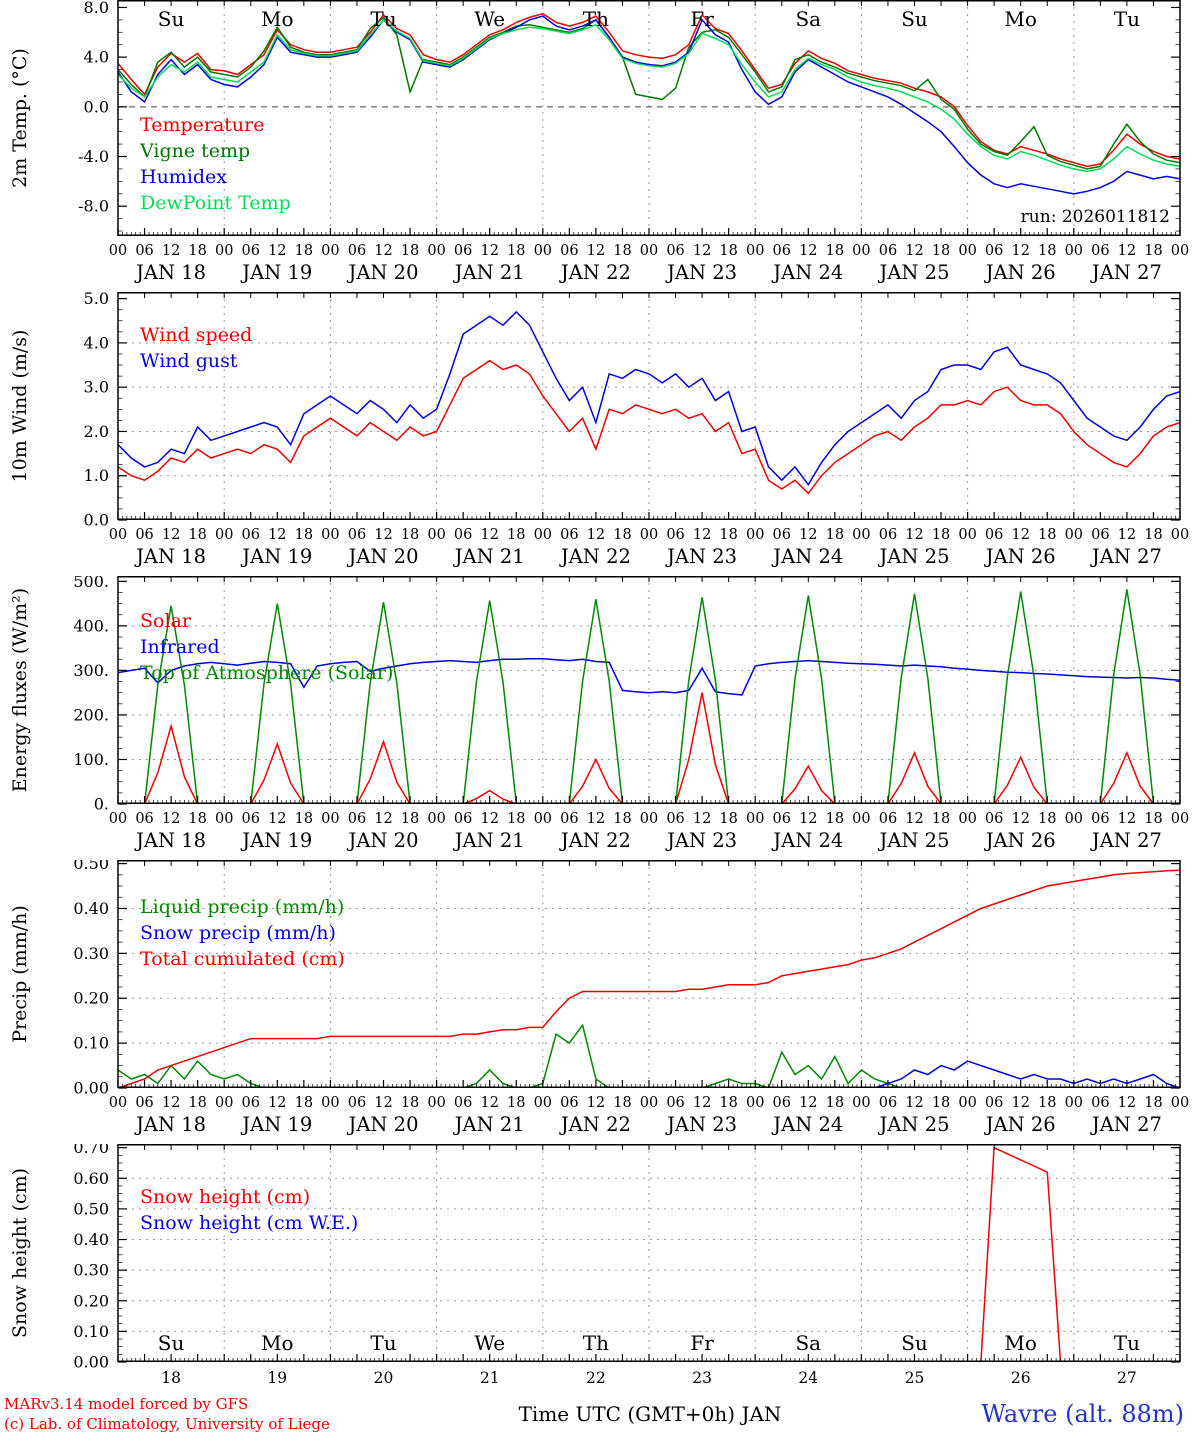 The height and width of the screenshot is (1440, 1194). I want to click on svg-text: Tu, so click(1127, 19).